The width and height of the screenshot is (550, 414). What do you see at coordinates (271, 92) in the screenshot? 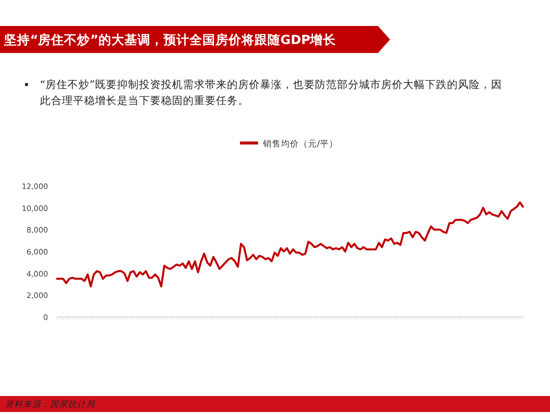
I see `chart-subtitle: “房住不炒”既要抑制投资投机需求带来的房价暴涨，也要防范部分城市房价大幅下跌的风险，因此合理平稳增长是当下要稳固的重要任务。` at bounding box center [271, 92].